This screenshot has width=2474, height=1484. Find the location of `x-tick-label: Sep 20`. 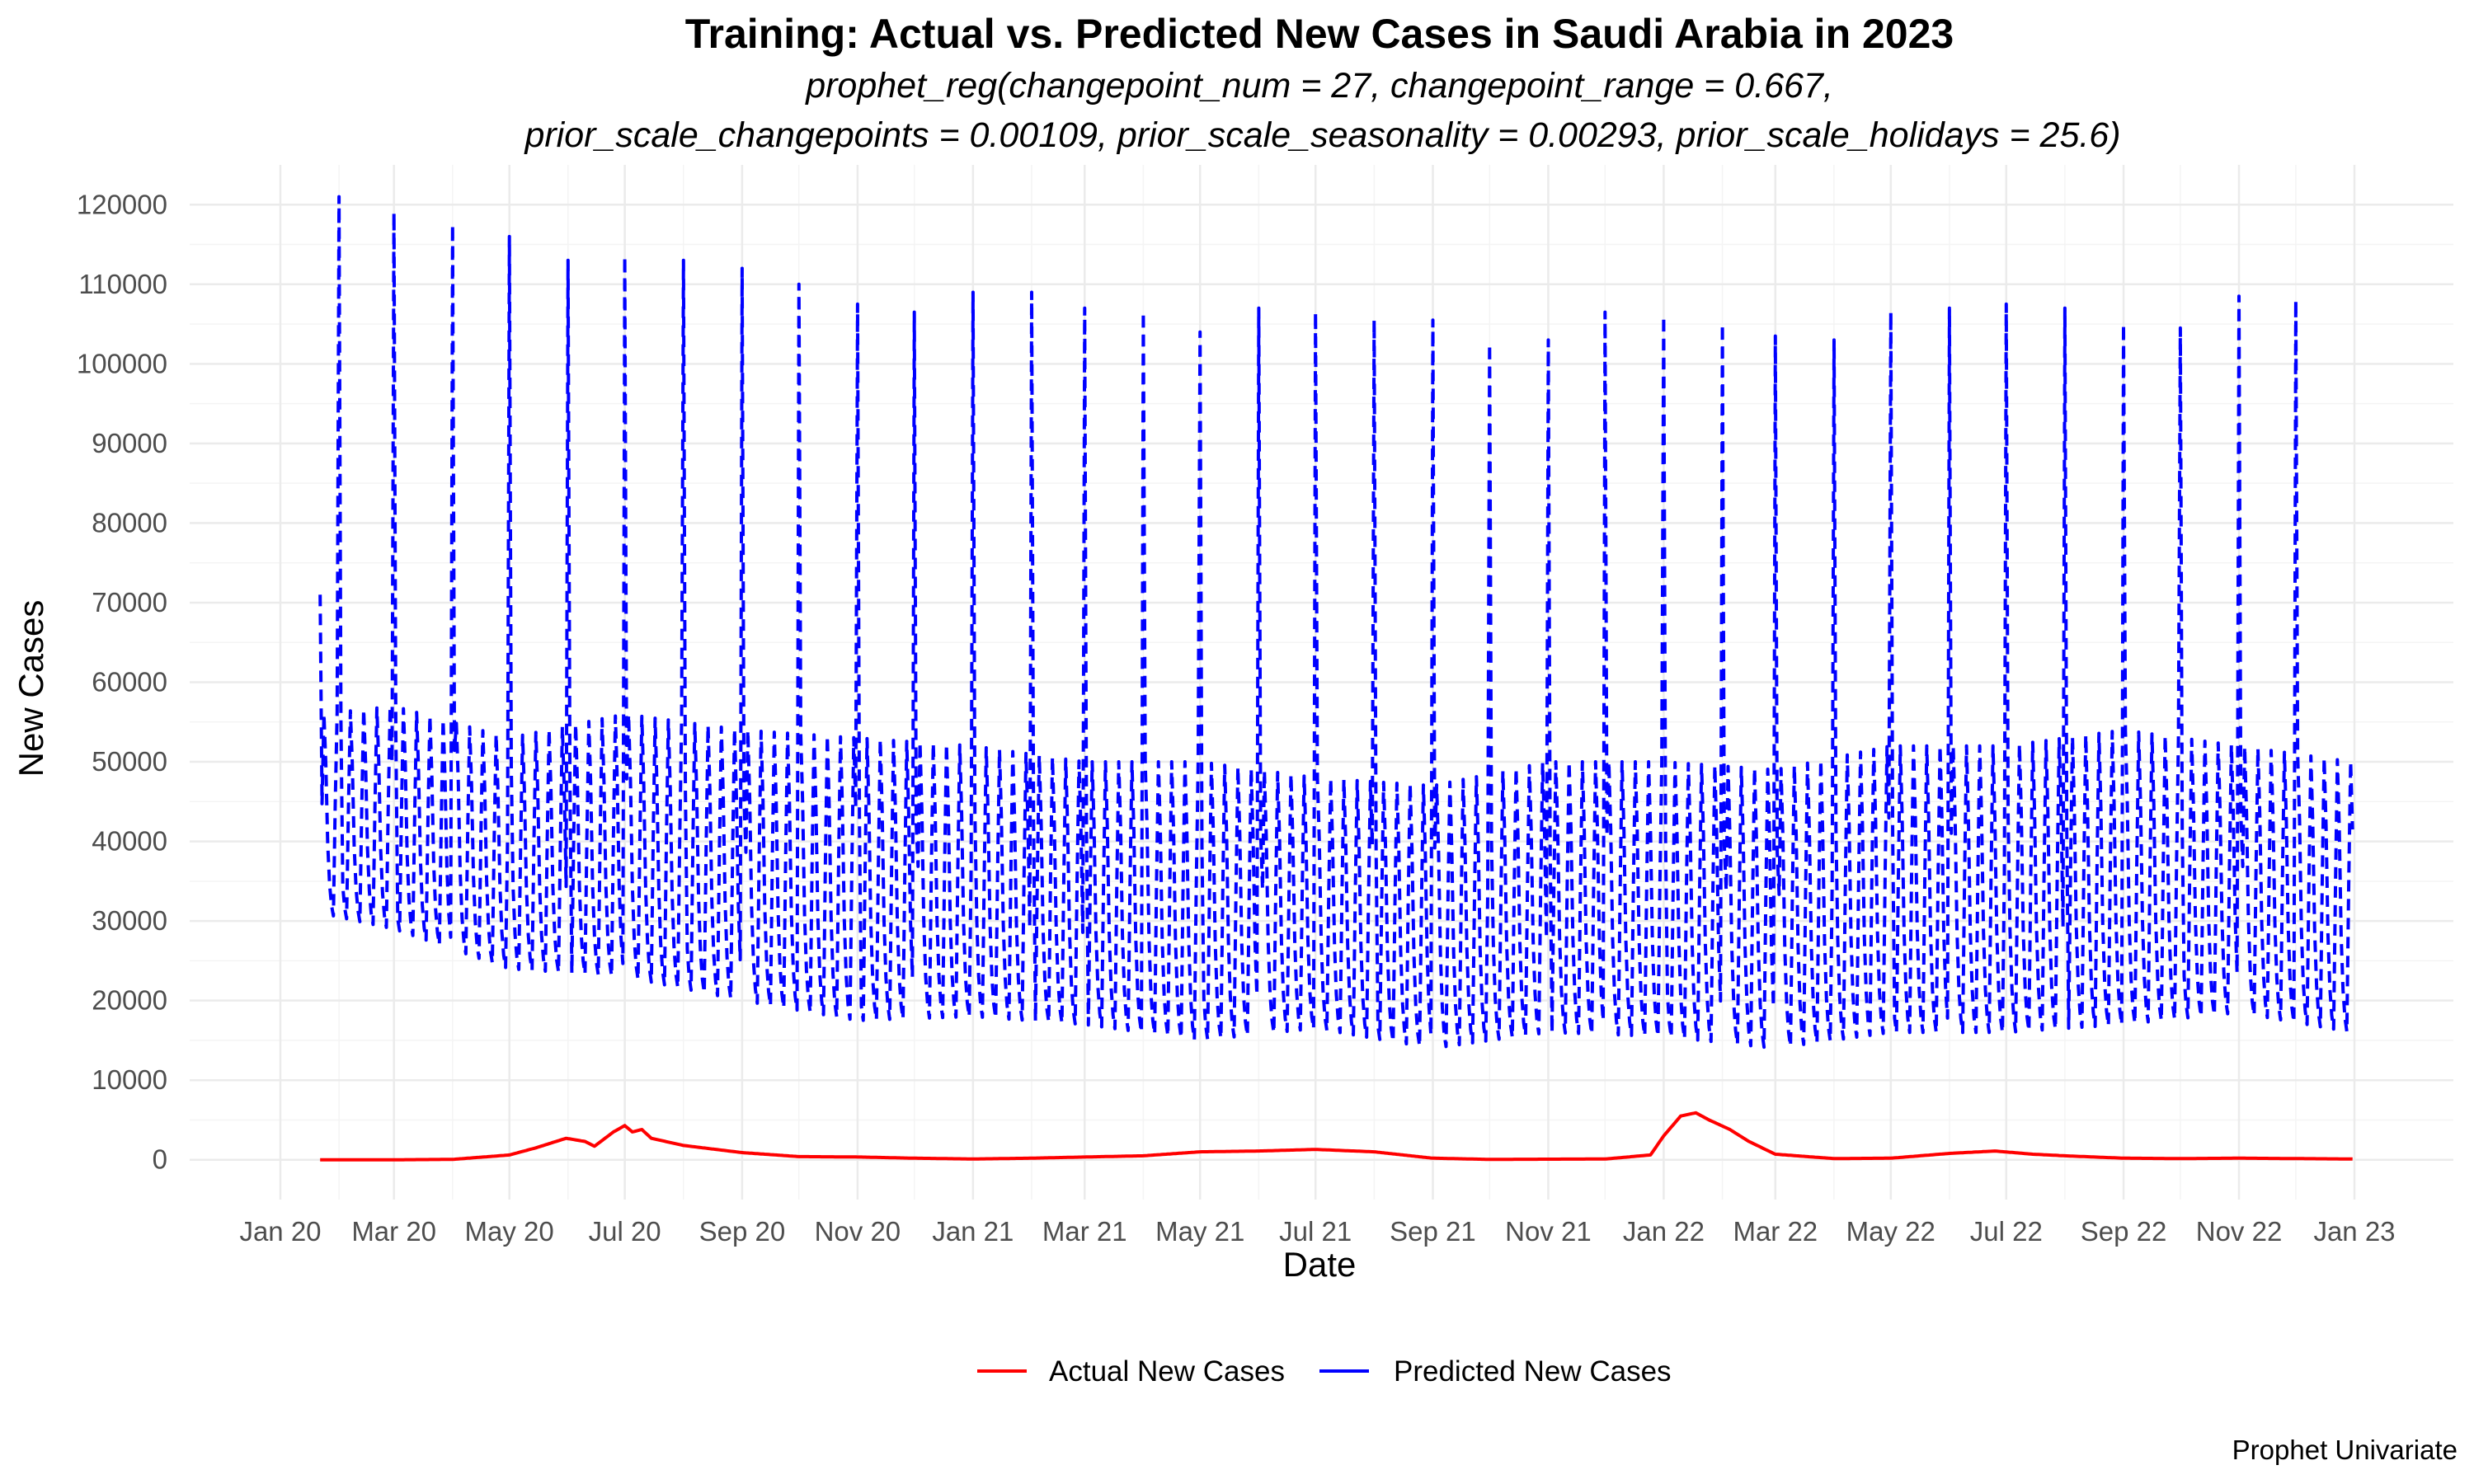

x-tick-label: Sep 20 is located at coordinates (742, 1231).